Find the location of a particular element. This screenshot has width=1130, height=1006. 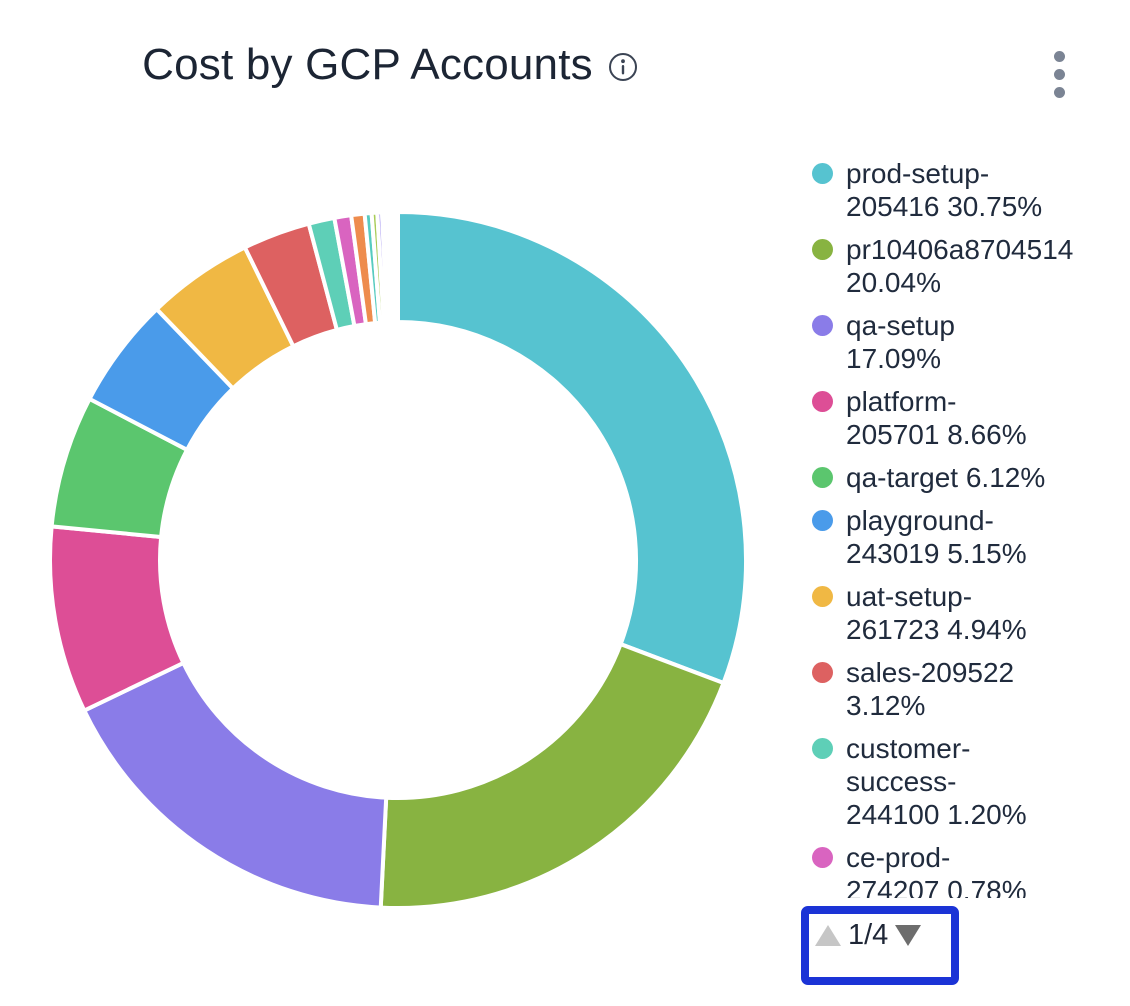

legend-item-platform-205701: platform- 205701 8.66% is located at coordinates (971, 418).